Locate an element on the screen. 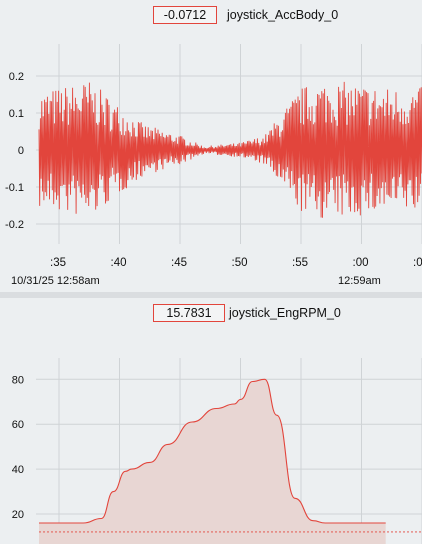 This screenshot has width=422, height=544. acc-body-x-tick: :0 is located at coordinates (417, 263).